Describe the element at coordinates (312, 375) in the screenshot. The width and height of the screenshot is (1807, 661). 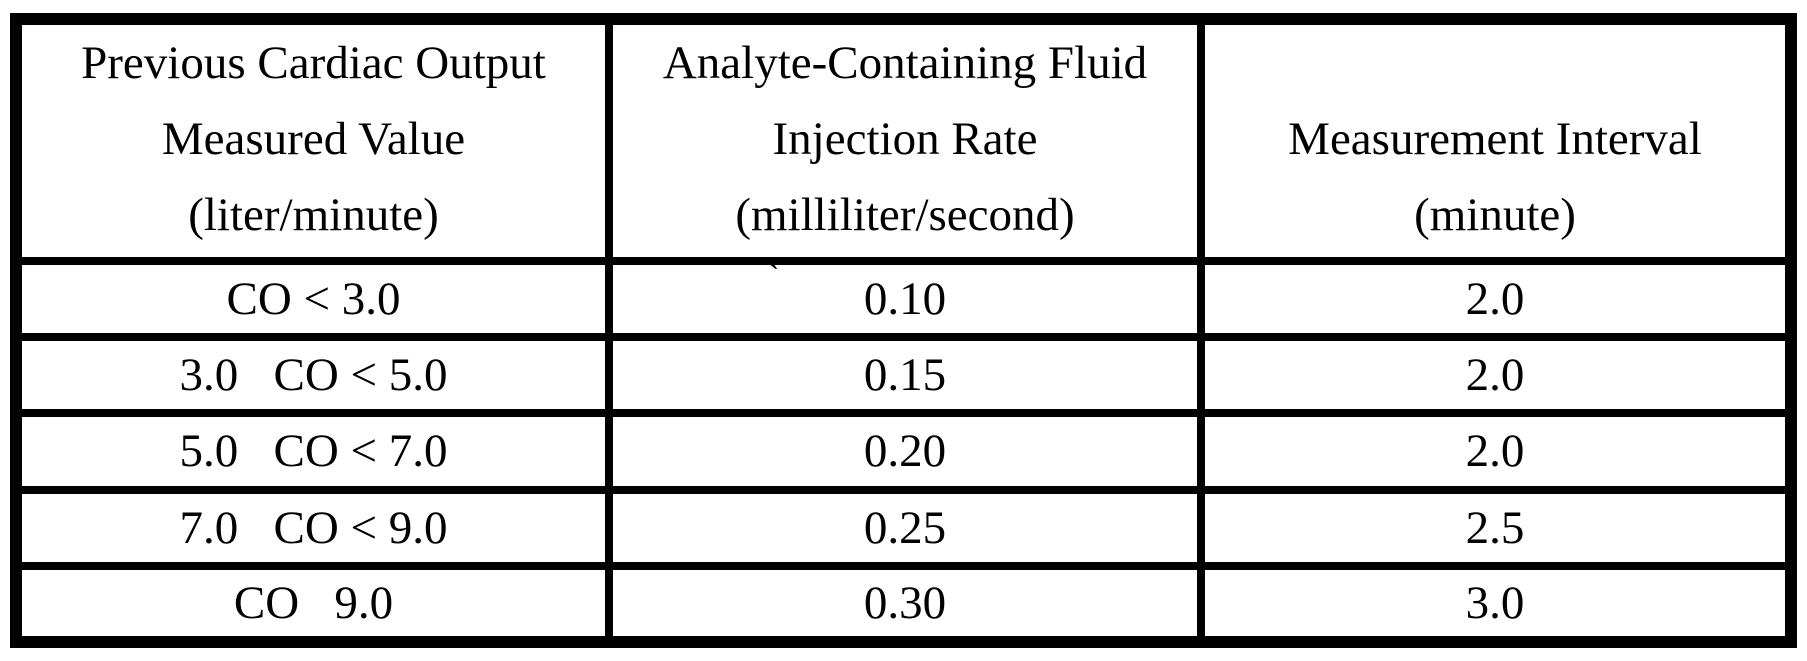
I see `cell-cardiac-output-range: 3.0 CO < 5.0` at that location.